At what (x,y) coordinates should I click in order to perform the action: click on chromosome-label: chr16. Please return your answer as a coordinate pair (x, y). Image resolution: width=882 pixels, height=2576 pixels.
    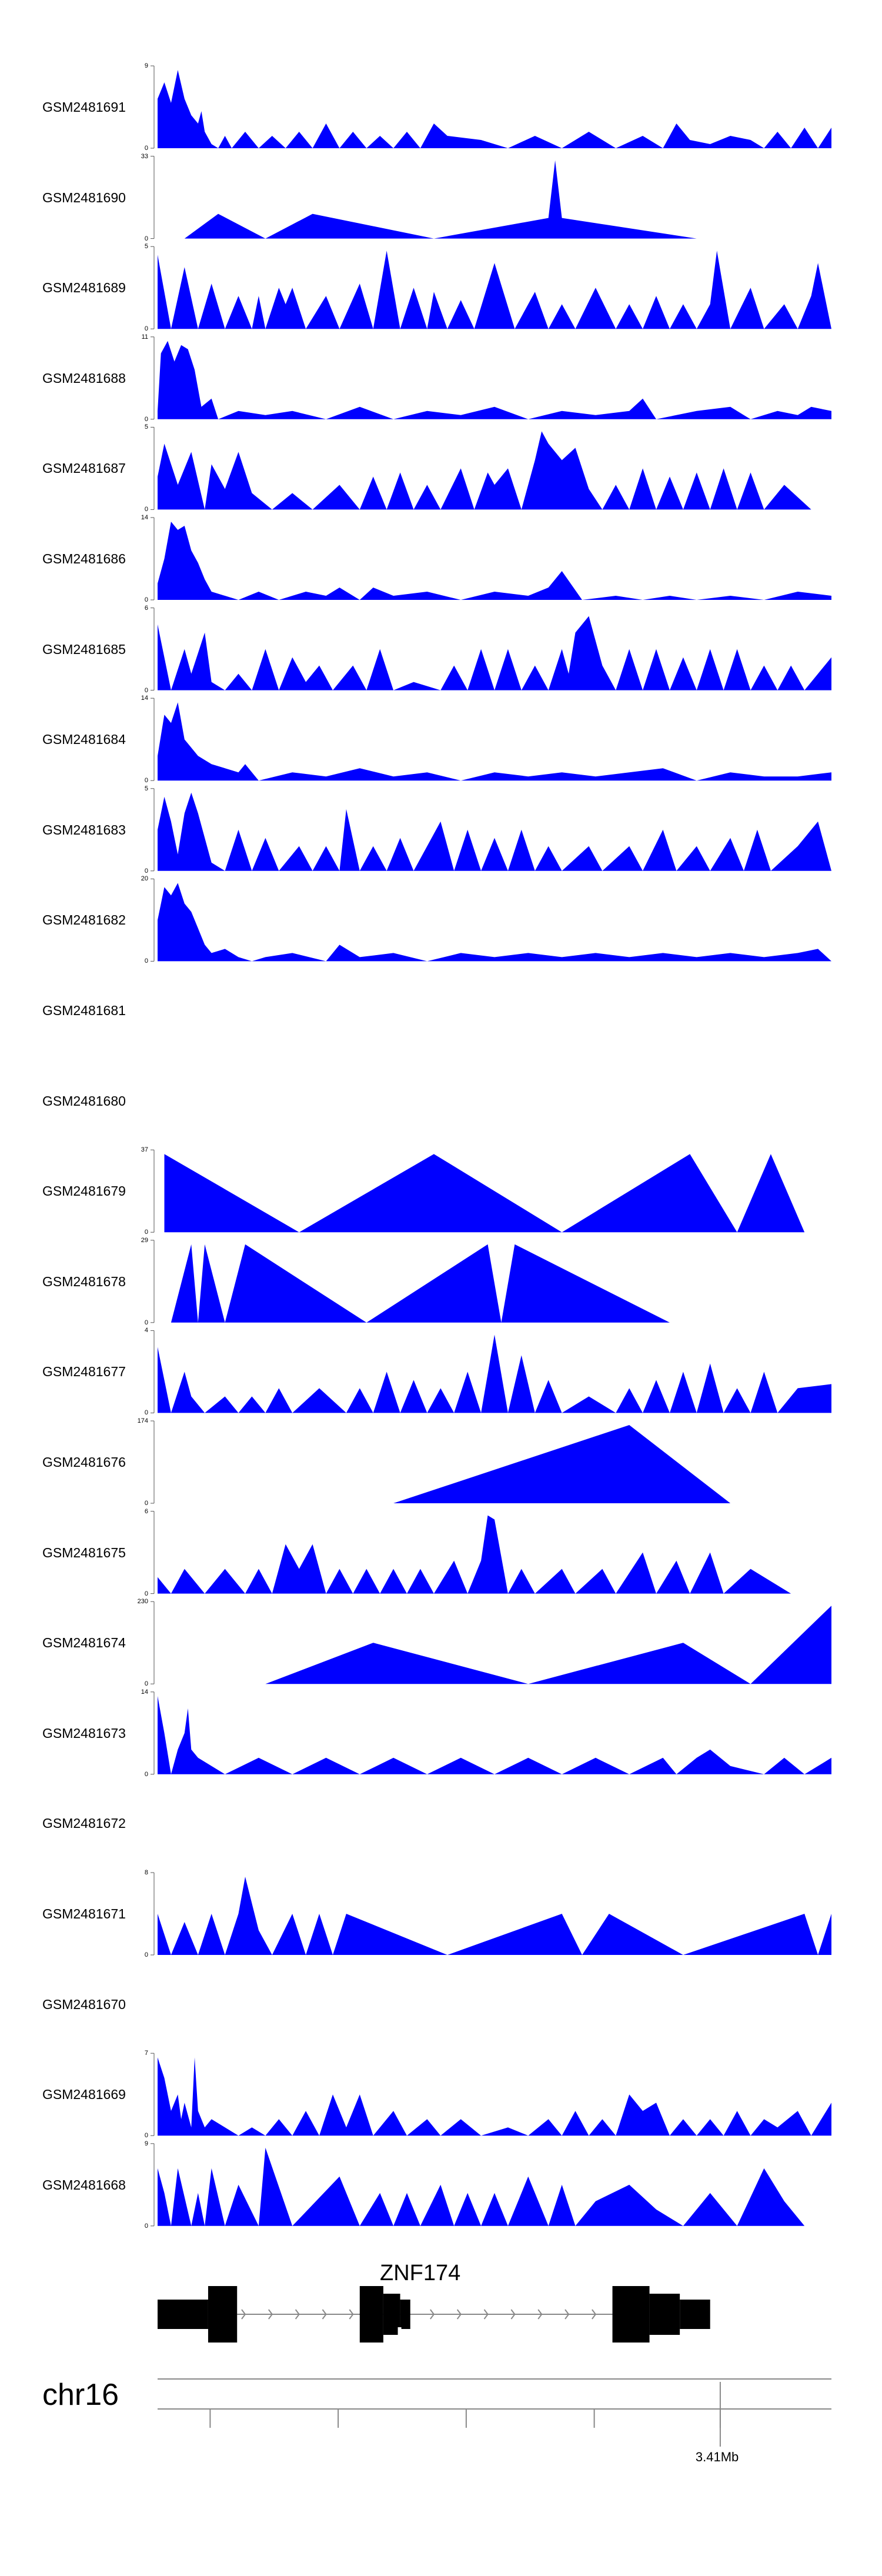
    Looking at the image, I should click on (80, 2395).